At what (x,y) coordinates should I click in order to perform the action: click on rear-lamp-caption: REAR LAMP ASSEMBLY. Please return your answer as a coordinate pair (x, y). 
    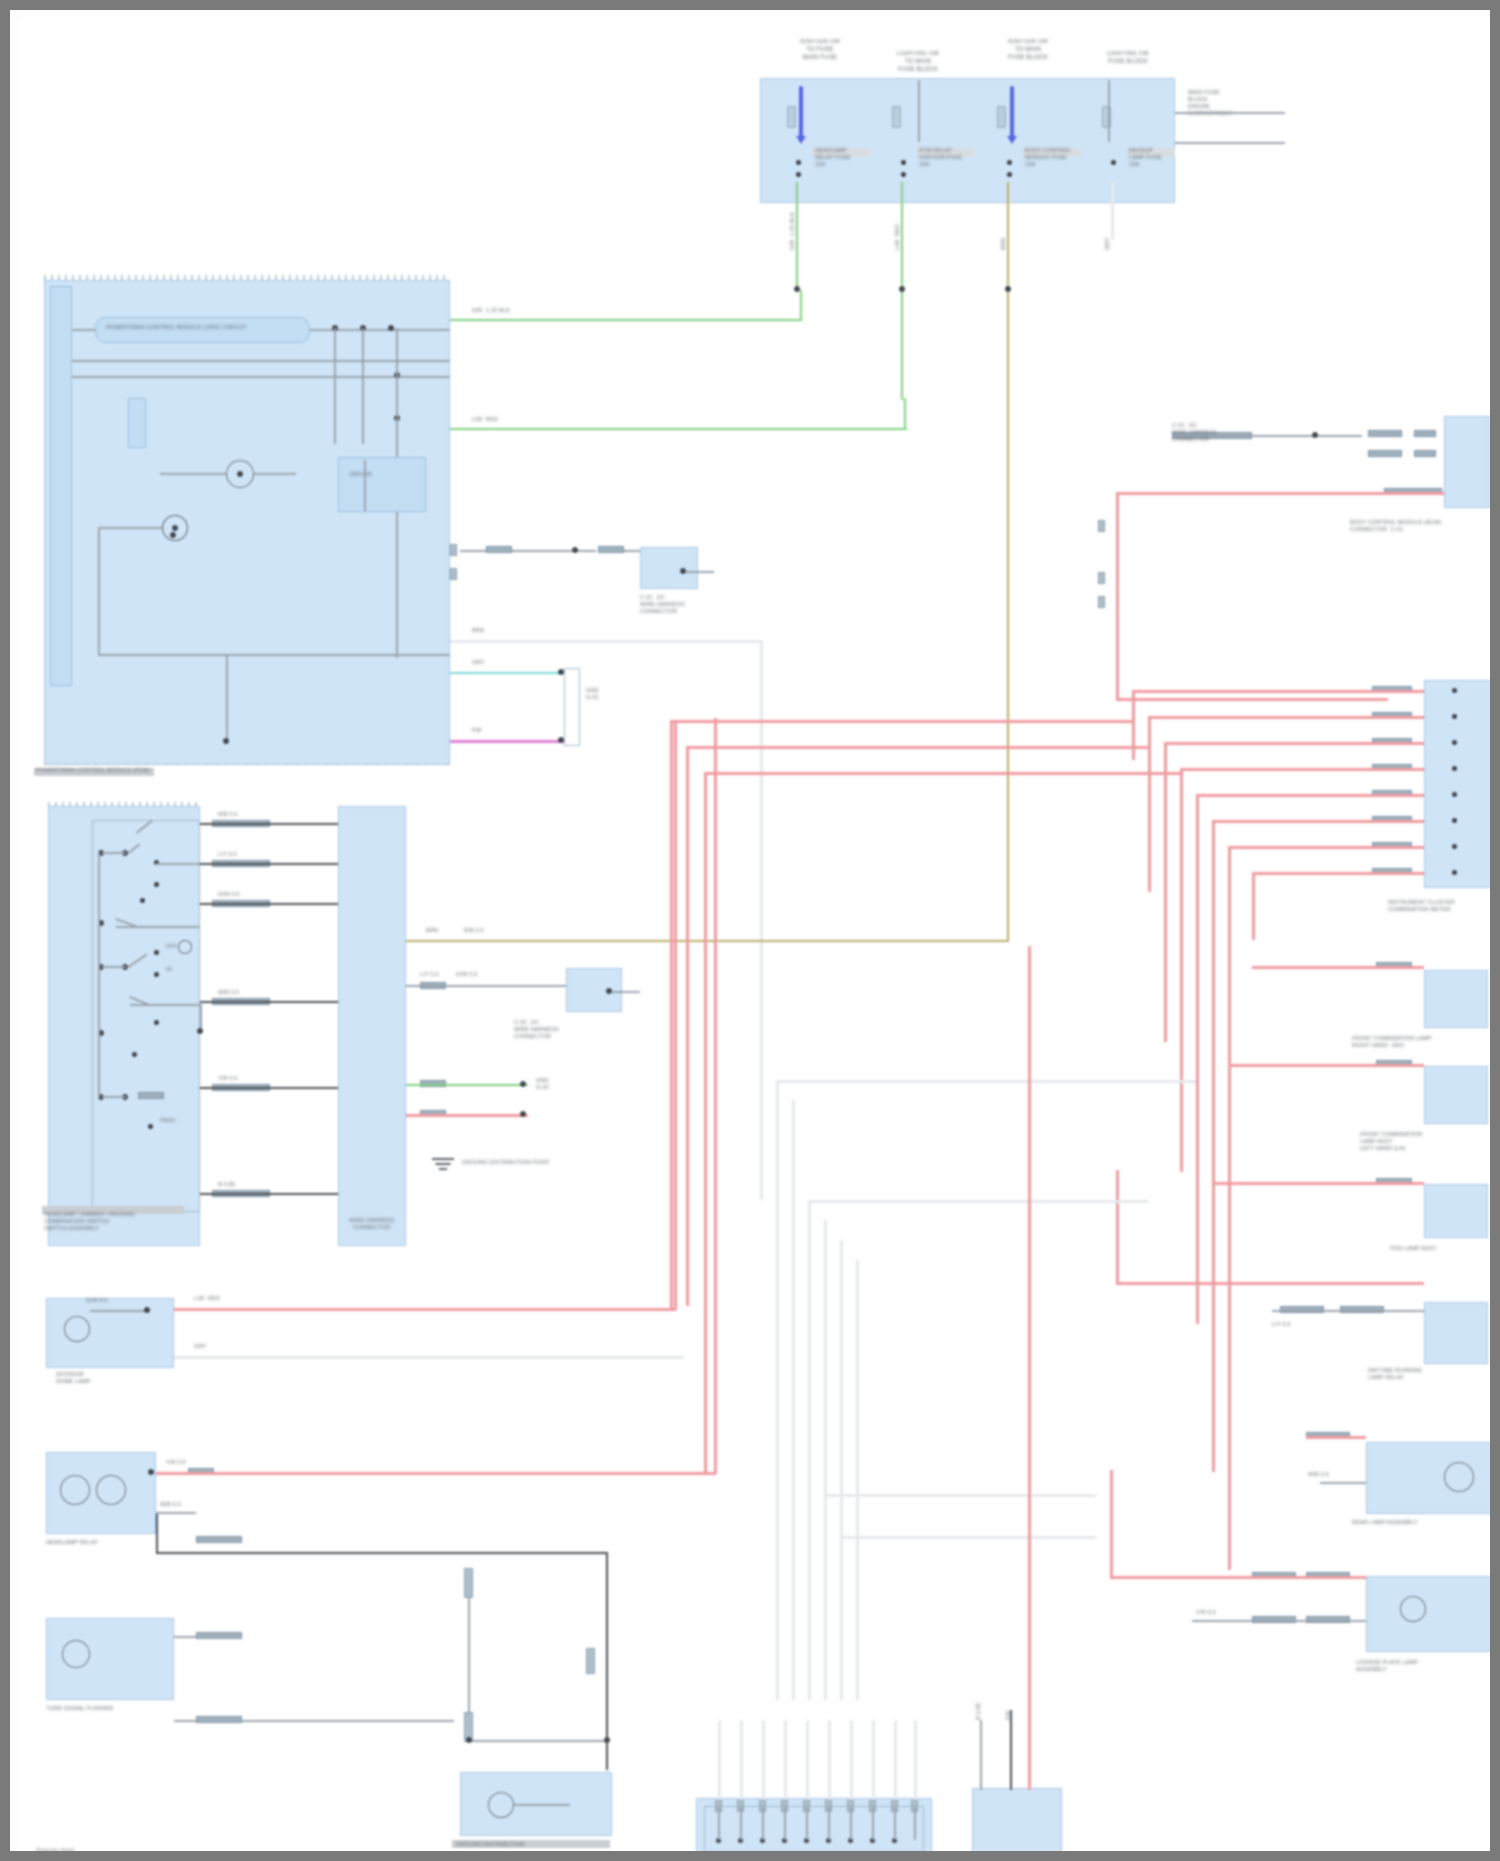
    Looking at the image, I should click on (1385, 1523).